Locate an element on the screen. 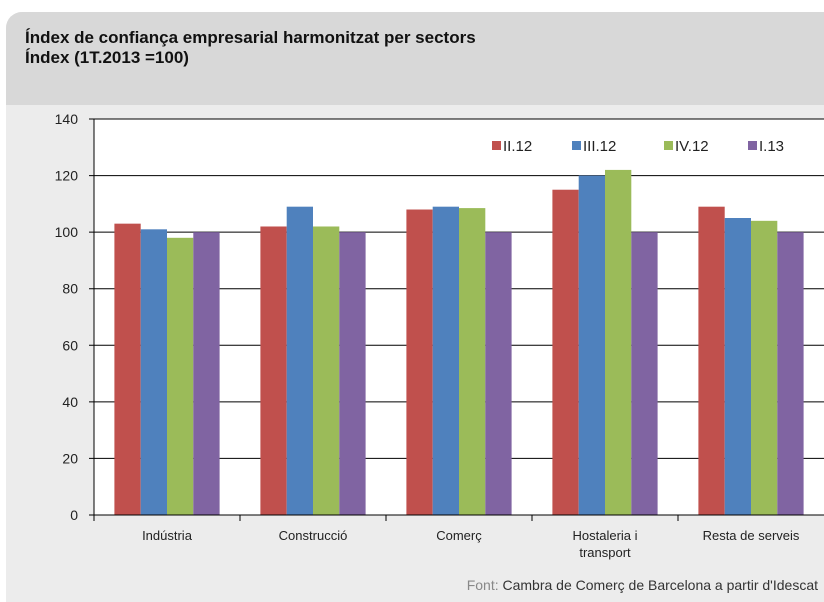 The image size is (824, 602). y-tick-label: 60 is located at coordinates (70, 345).